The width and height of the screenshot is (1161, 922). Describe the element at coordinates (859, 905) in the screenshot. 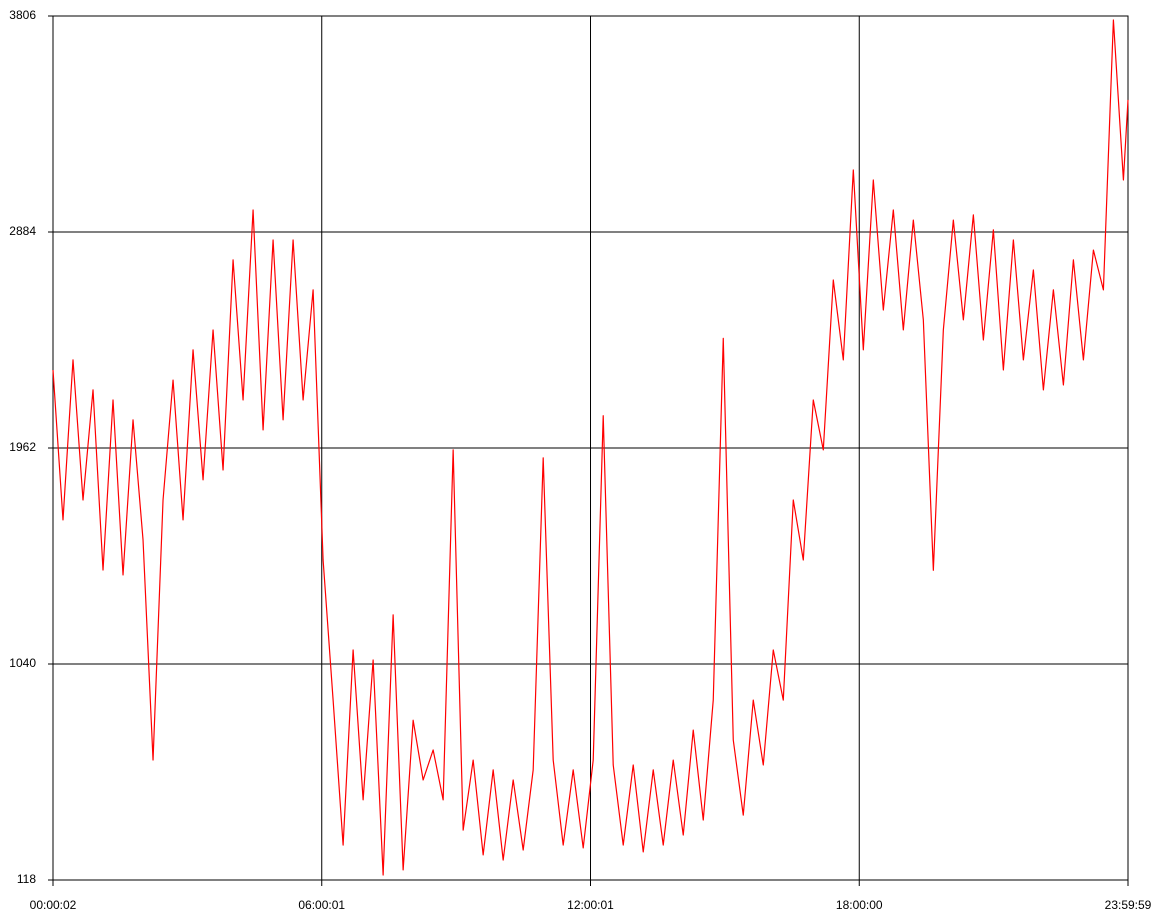

I see `x-tick-label: 18:00:00` at that location.